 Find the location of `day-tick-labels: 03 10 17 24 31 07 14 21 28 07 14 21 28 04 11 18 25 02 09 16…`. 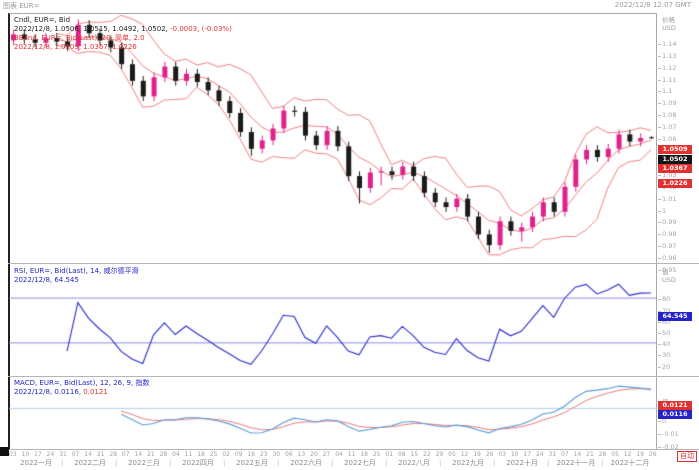

day-tick-labels: 03 10 17 24 31 07 14 21 28 07 14 21 28 04 11 18 25 02 09 16… is located at coordinates (333, 454).